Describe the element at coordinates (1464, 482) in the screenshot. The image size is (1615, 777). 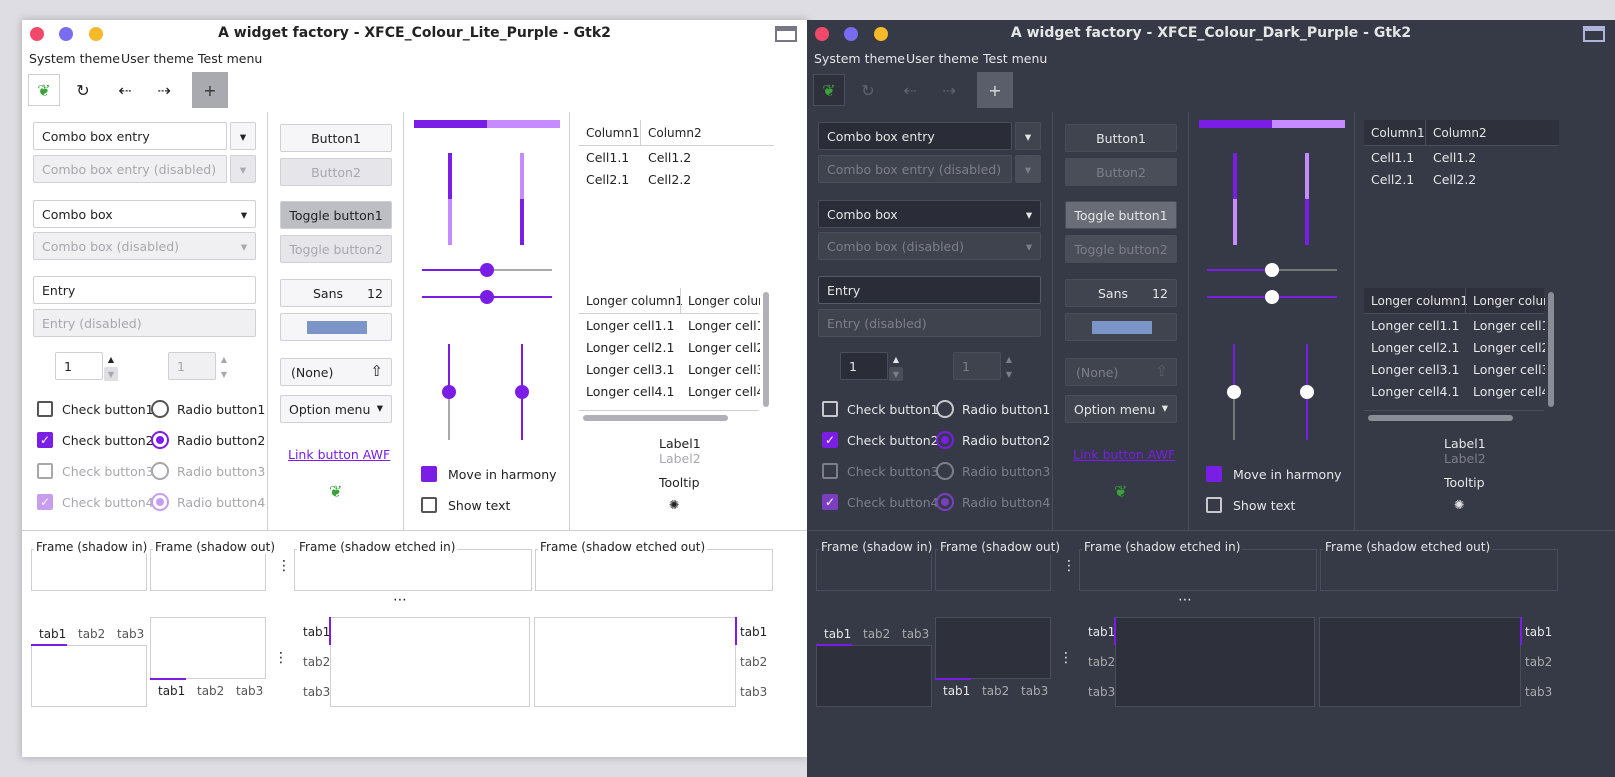
I see `tooltip-label: Tooltip` at that location.